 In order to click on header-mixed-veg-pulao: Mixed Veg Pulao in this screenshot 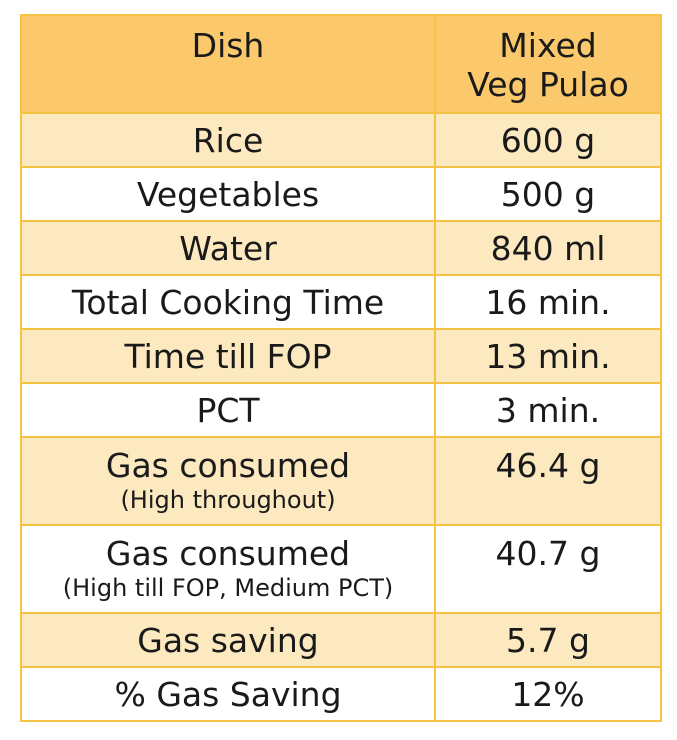, I will do `click(548, 64)`.